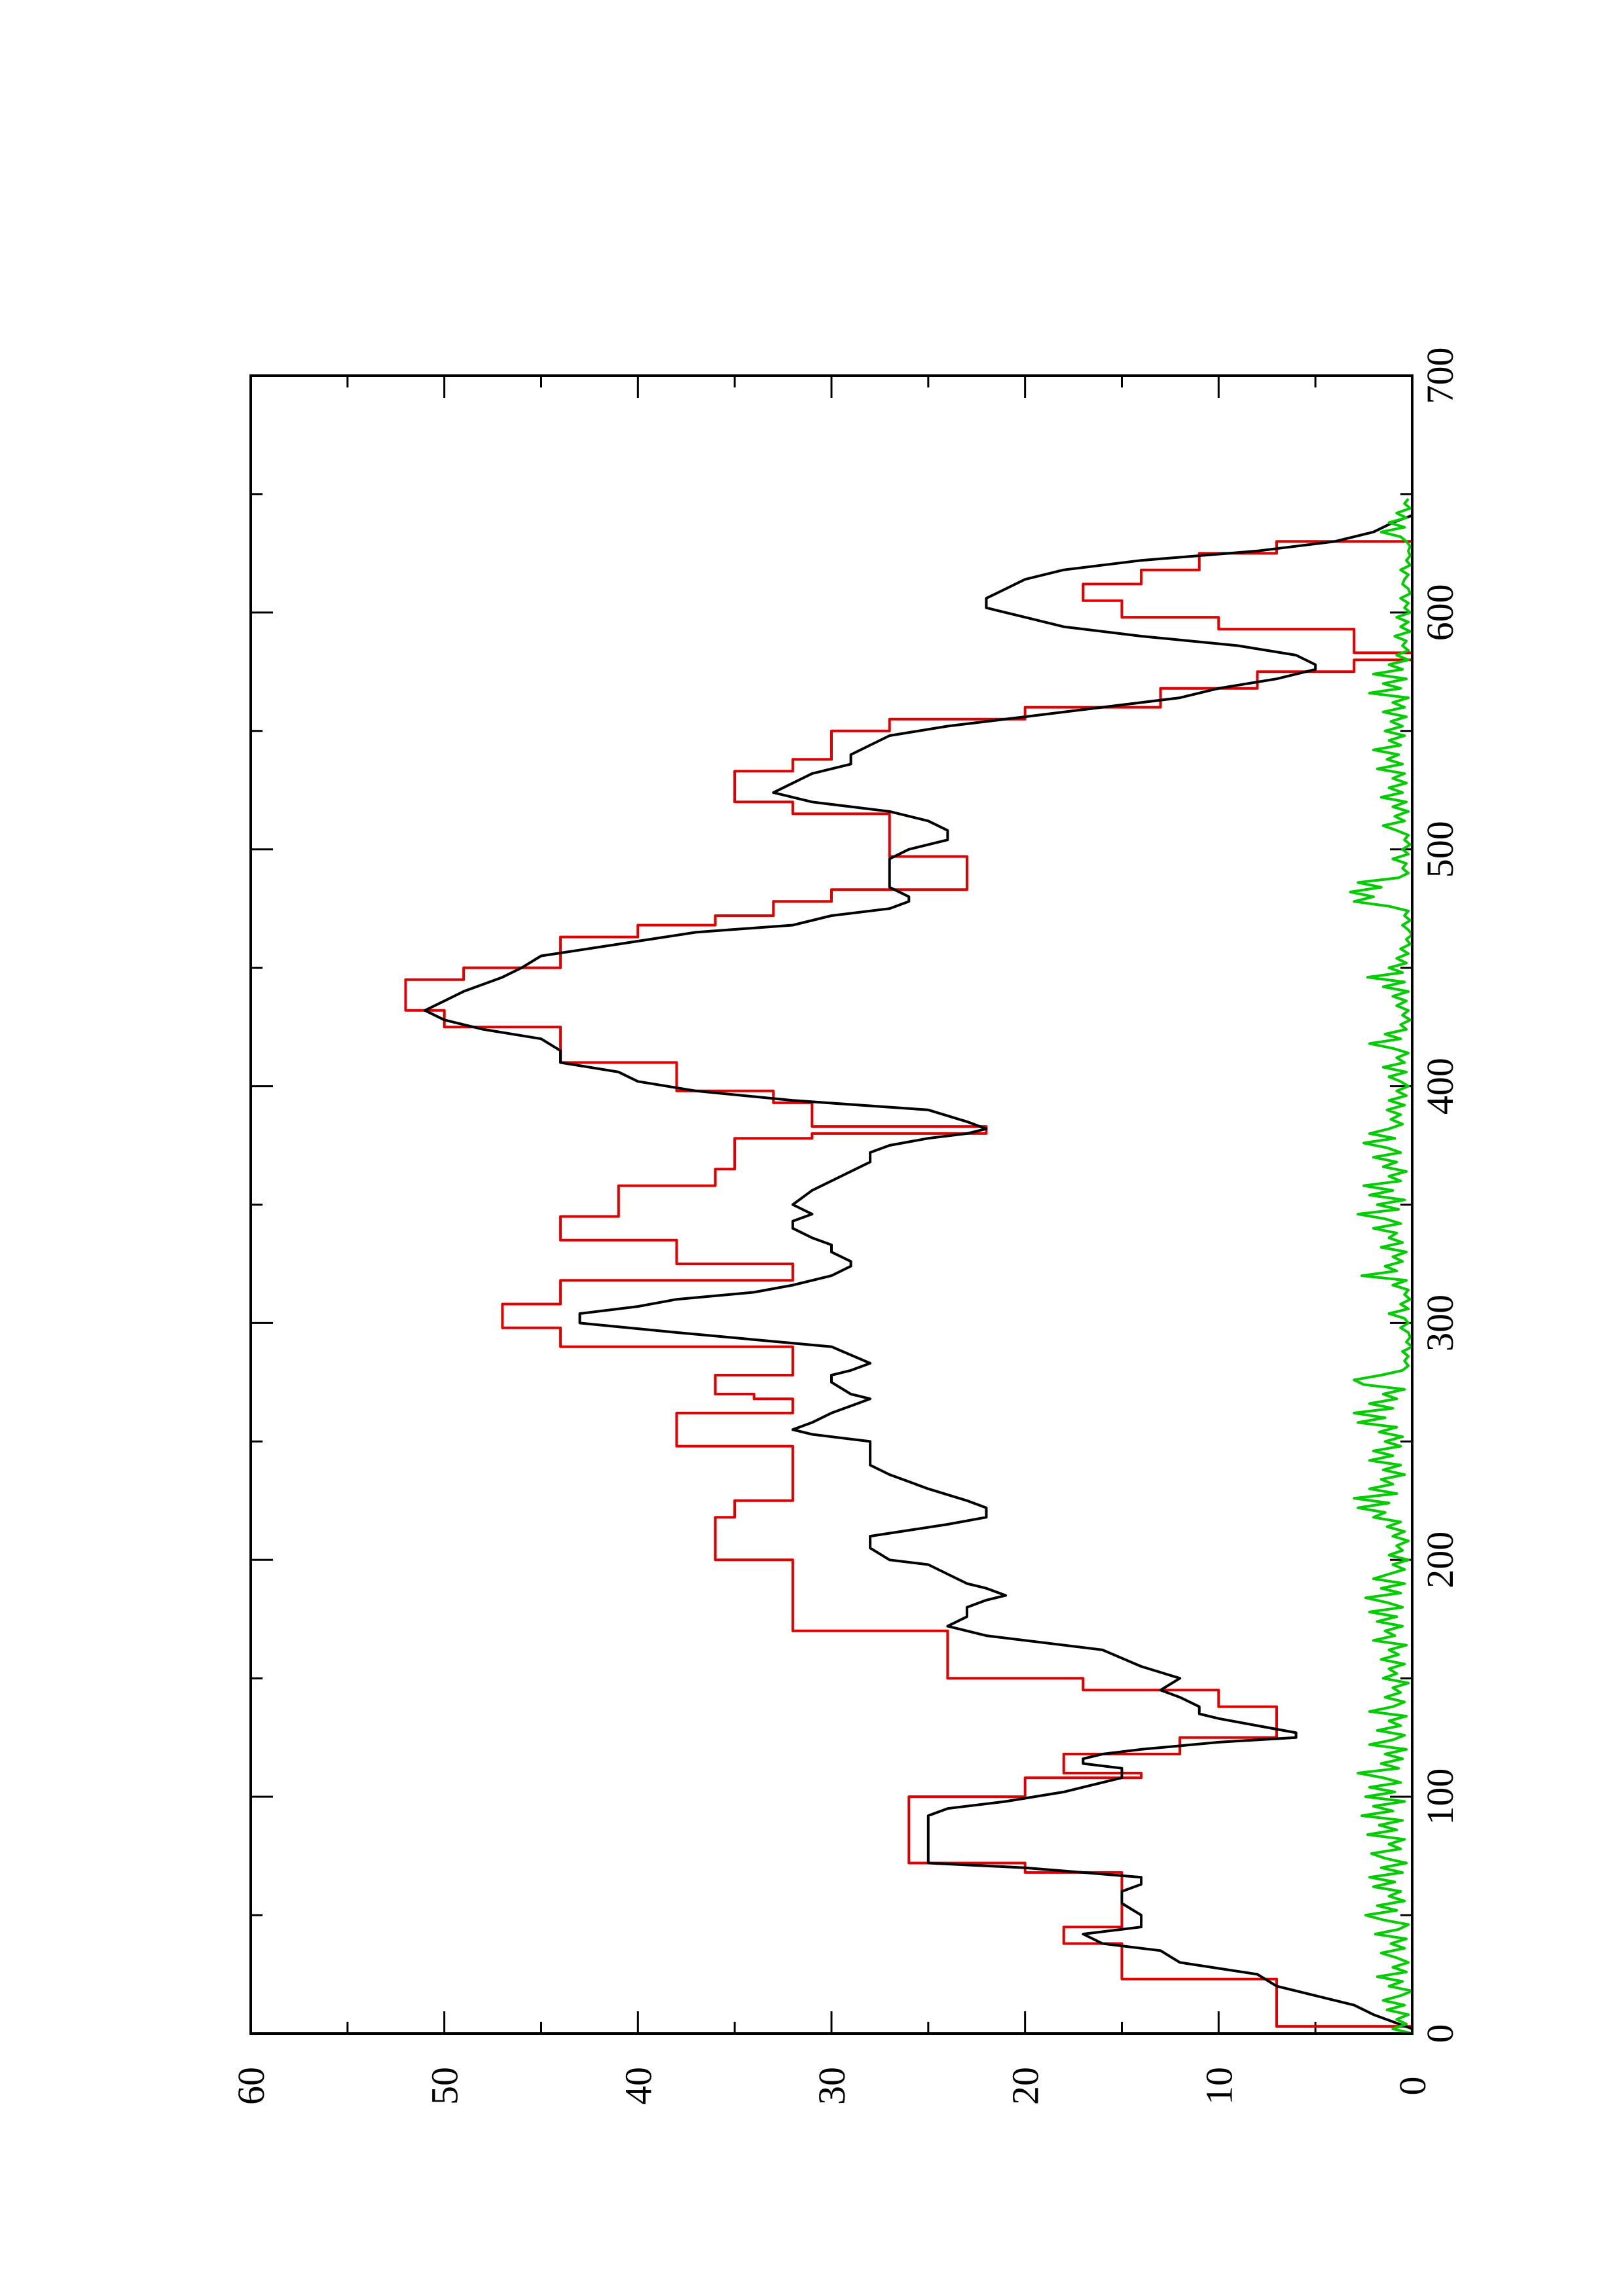 The width and height of the screenshot is (1623, 2296). Describe the element at coordinates (1440, 1796) in the screenshot. I see `x-tick-label: 100` at that location.